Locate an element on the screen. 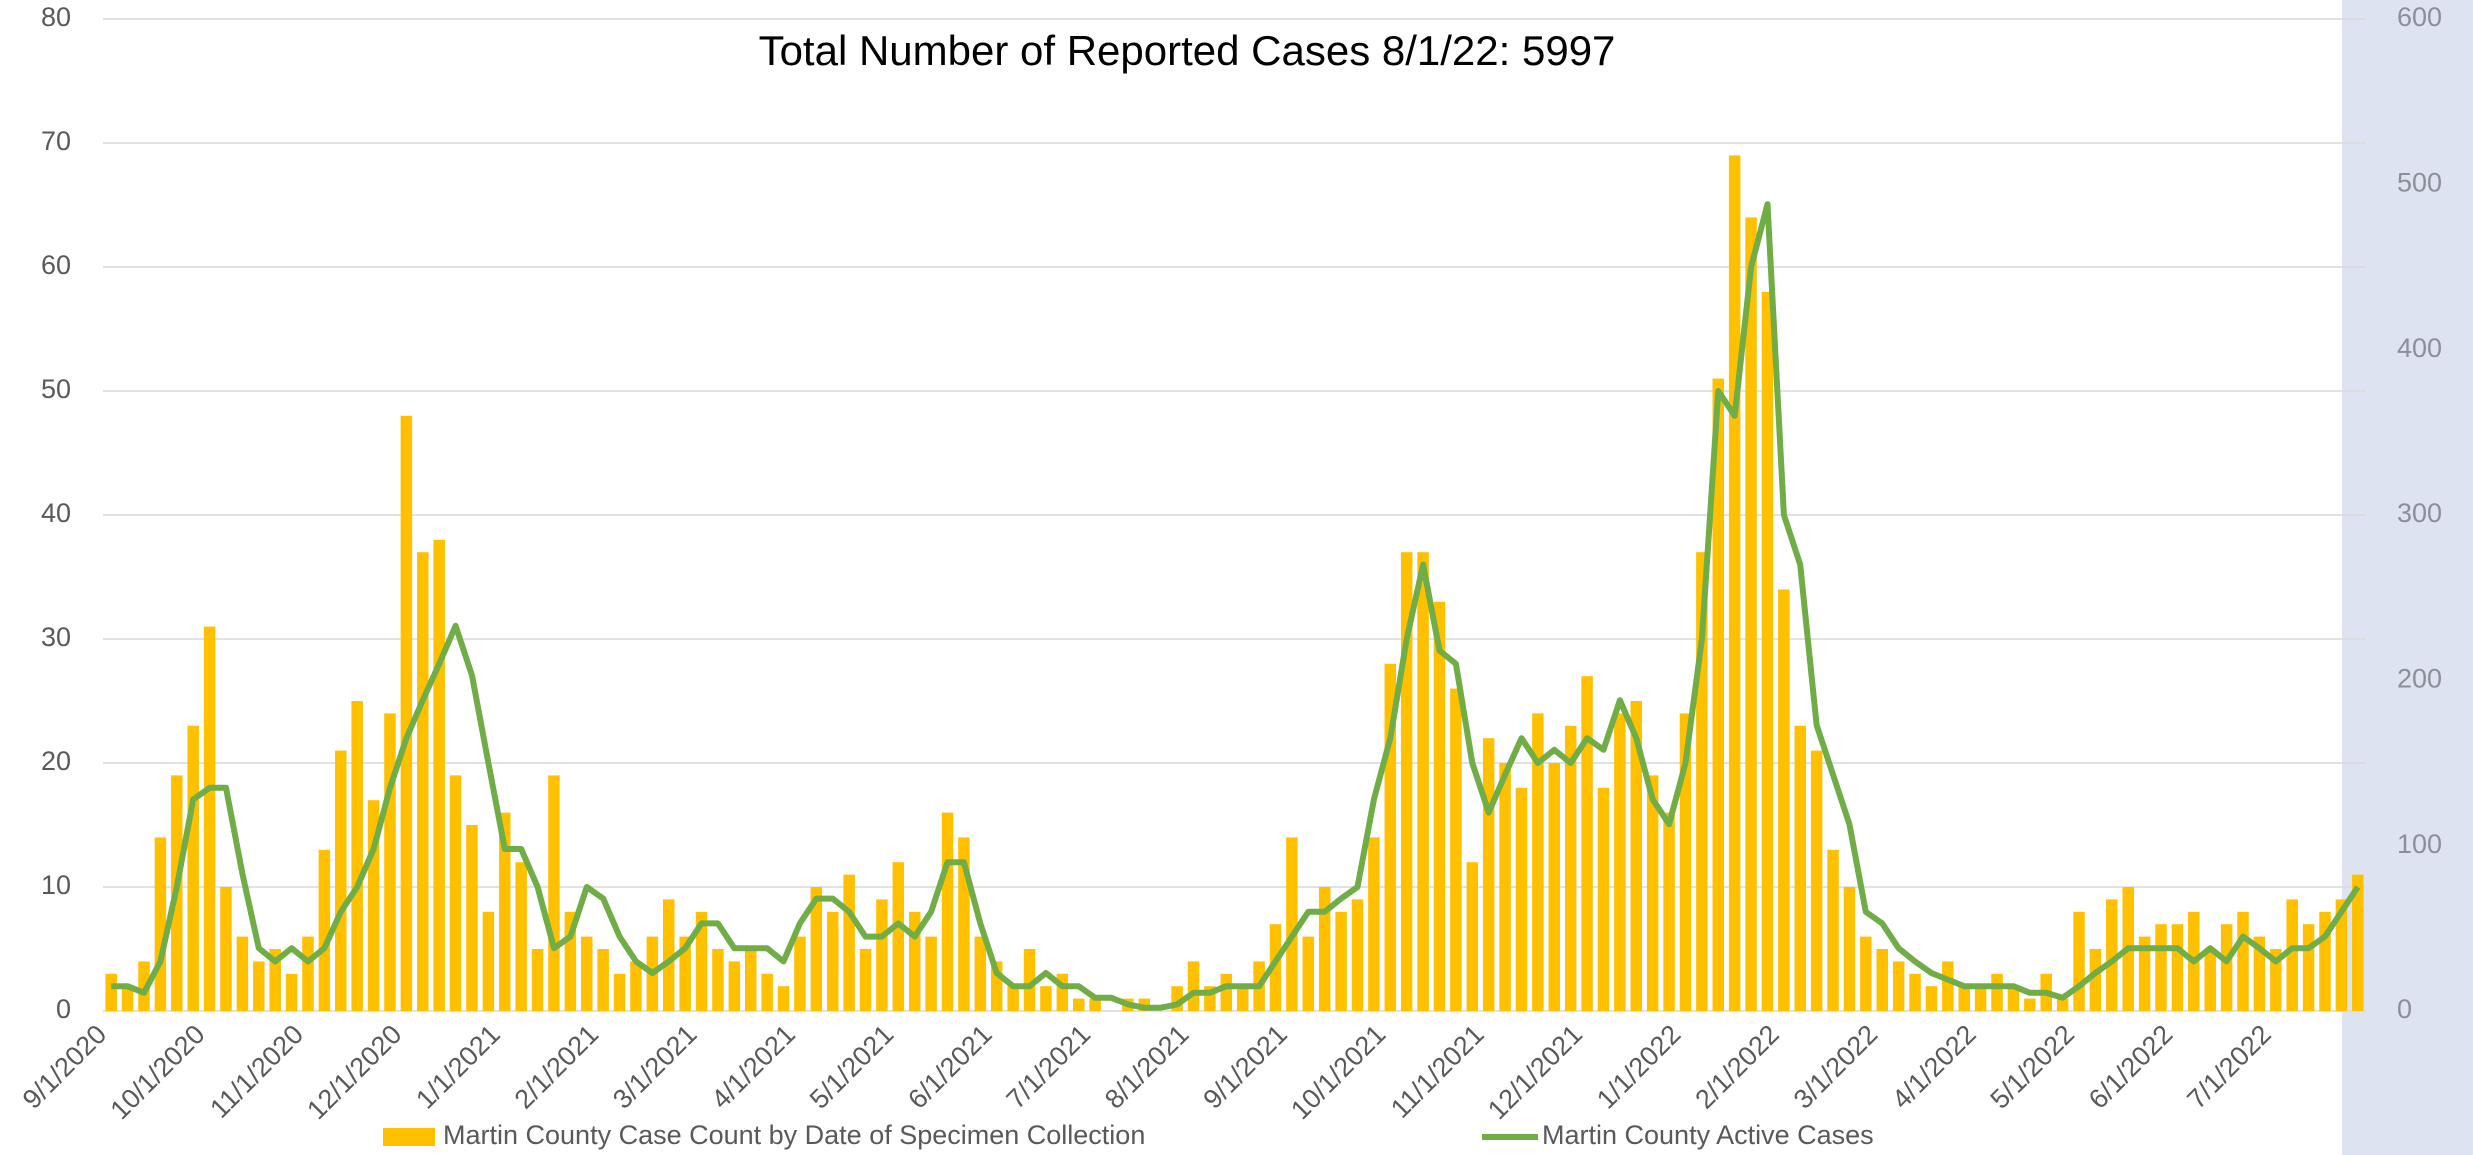 This screenshot has height=1155, width=2473. x-tick-label: 7/1/2021 is located at coordinates (1049, 1067).